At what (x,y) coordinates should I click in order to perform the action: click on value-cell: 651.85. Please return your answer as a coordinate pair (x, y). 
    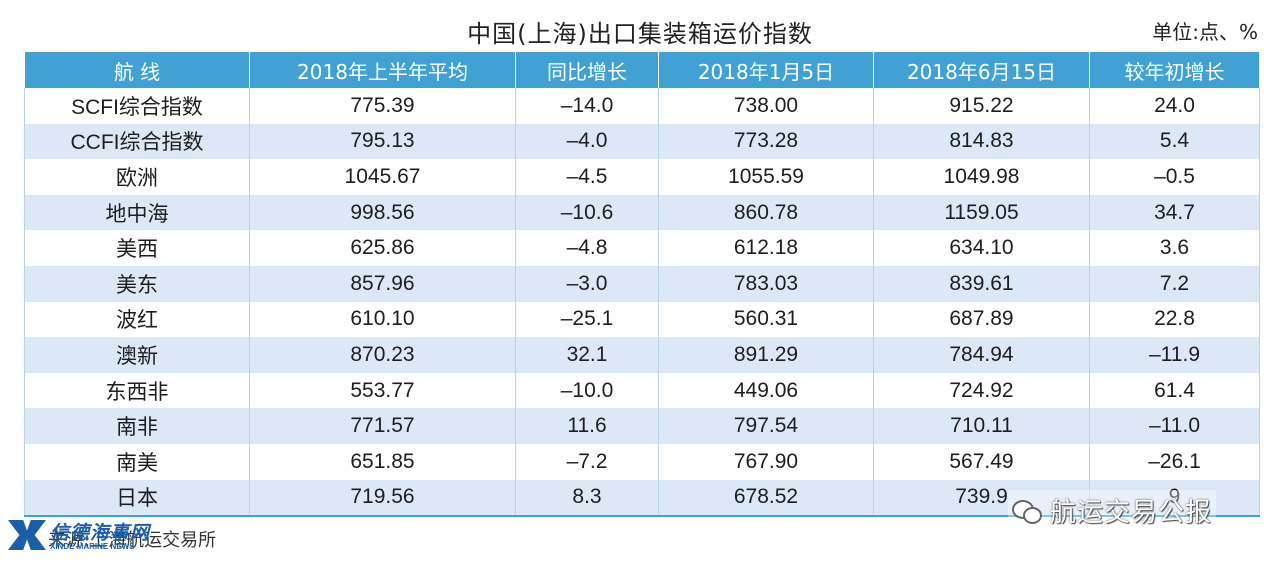
    Looking at the image, I should click on (382, 461).